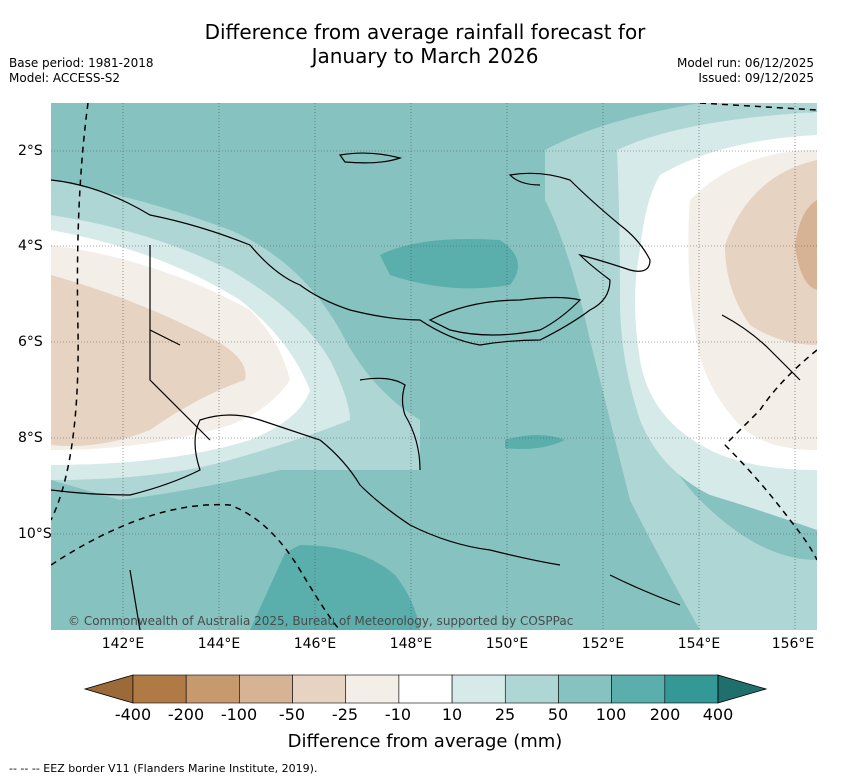 Image resolution: width=850 pixels, height=781 pixels. Describe the element at coordinates (239, 714) in the screenshot. I see `colorbar-label: -100` at that location.